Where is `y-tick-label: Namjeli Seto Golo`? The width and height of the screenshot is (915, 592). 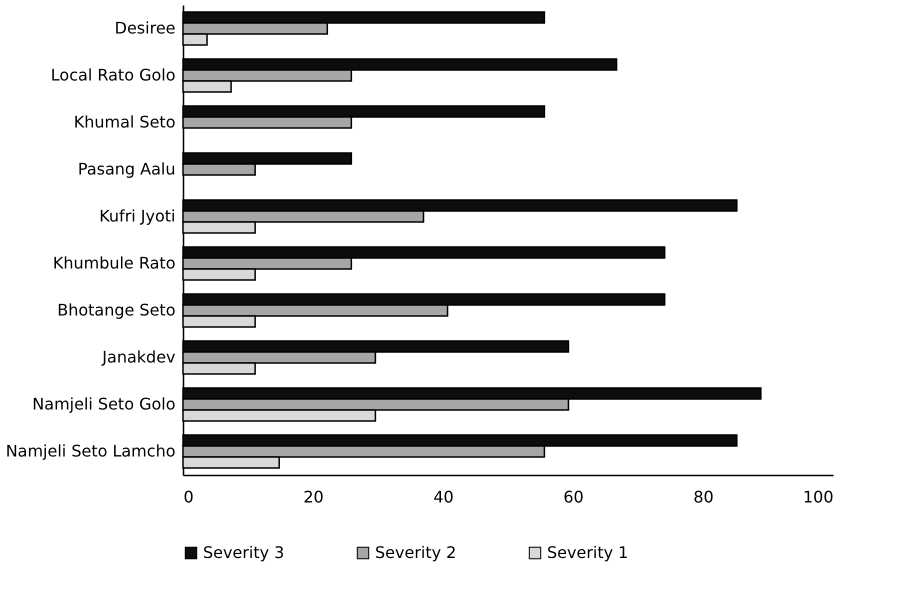
y-tick-label: Namjeli Seto Golo is located at coordinates (104, 404).